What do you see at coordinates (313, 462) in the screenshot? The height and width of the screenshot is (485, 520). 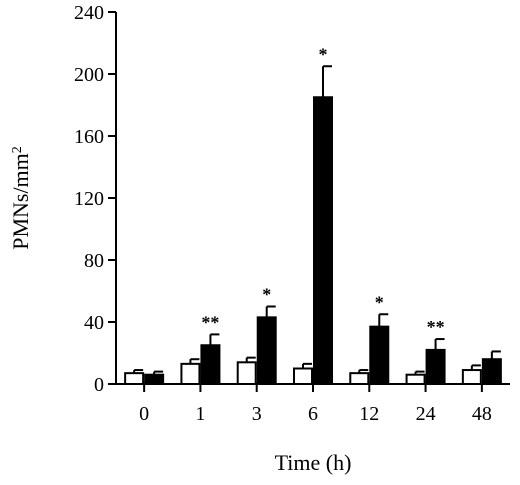 I see `x-axis-title: Time (h)` at bounding box center [313, 462].